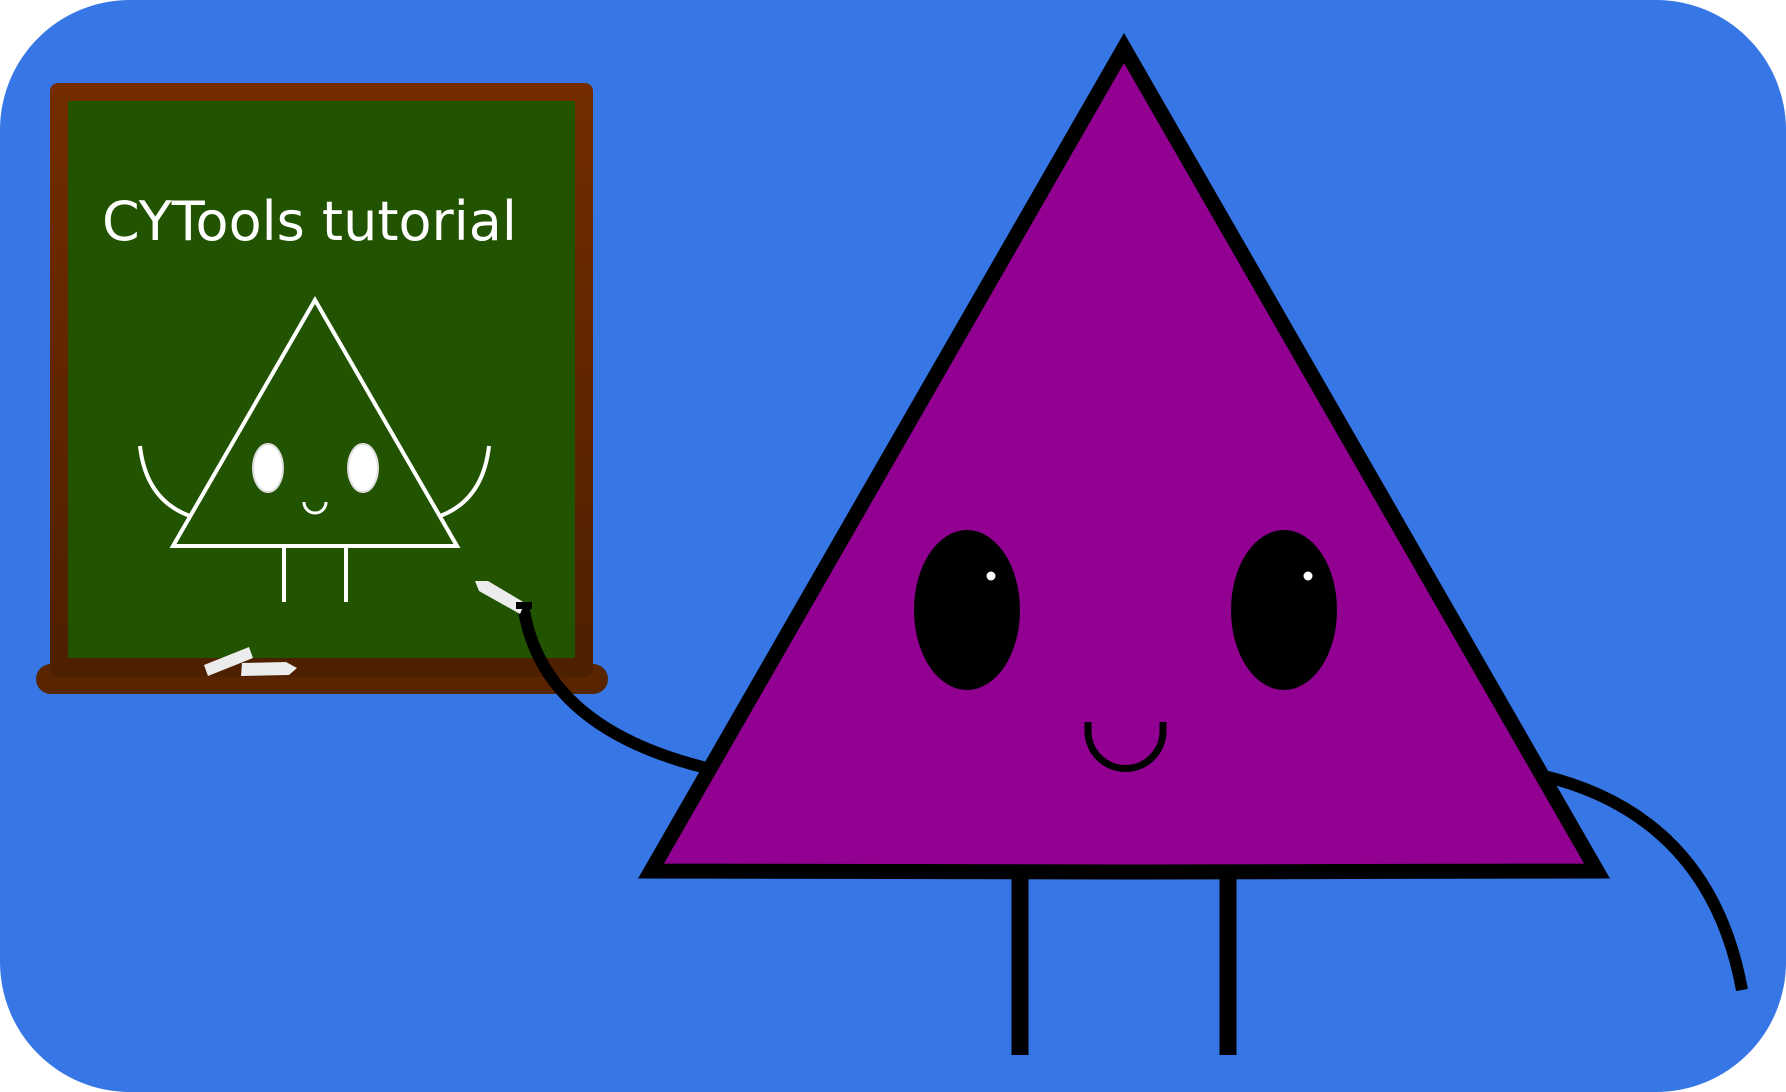 This screenshot has height=1092, width=1786. I want to click on board-drawing-icon, so click(314, 448).